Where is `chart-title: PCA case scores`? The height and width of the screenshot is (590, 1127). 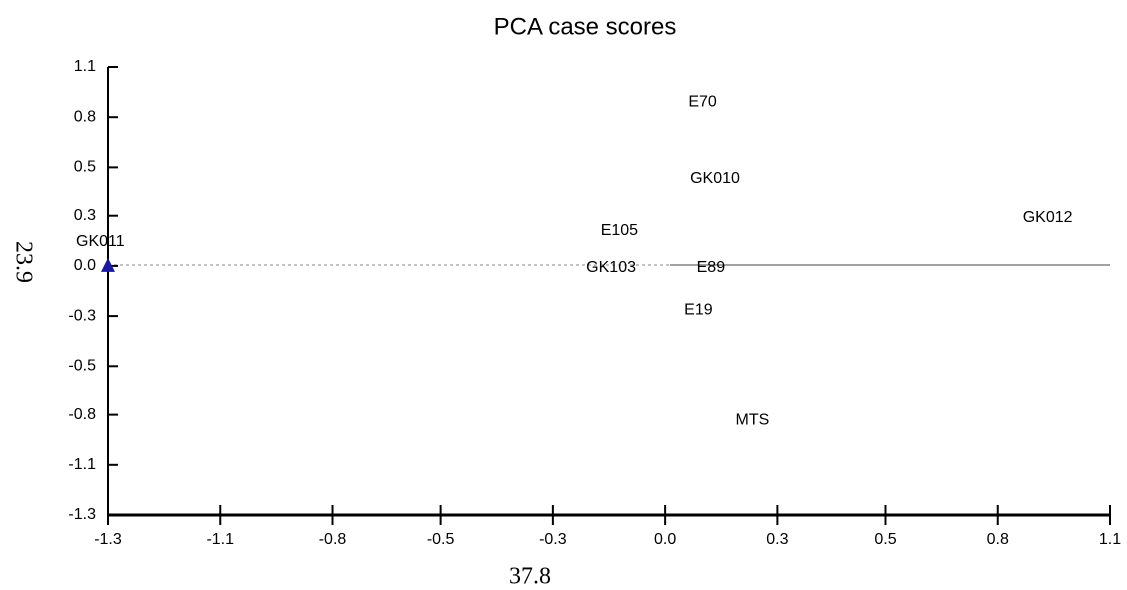
chart-title: PCA case scores is located at coordinates (585, 26).